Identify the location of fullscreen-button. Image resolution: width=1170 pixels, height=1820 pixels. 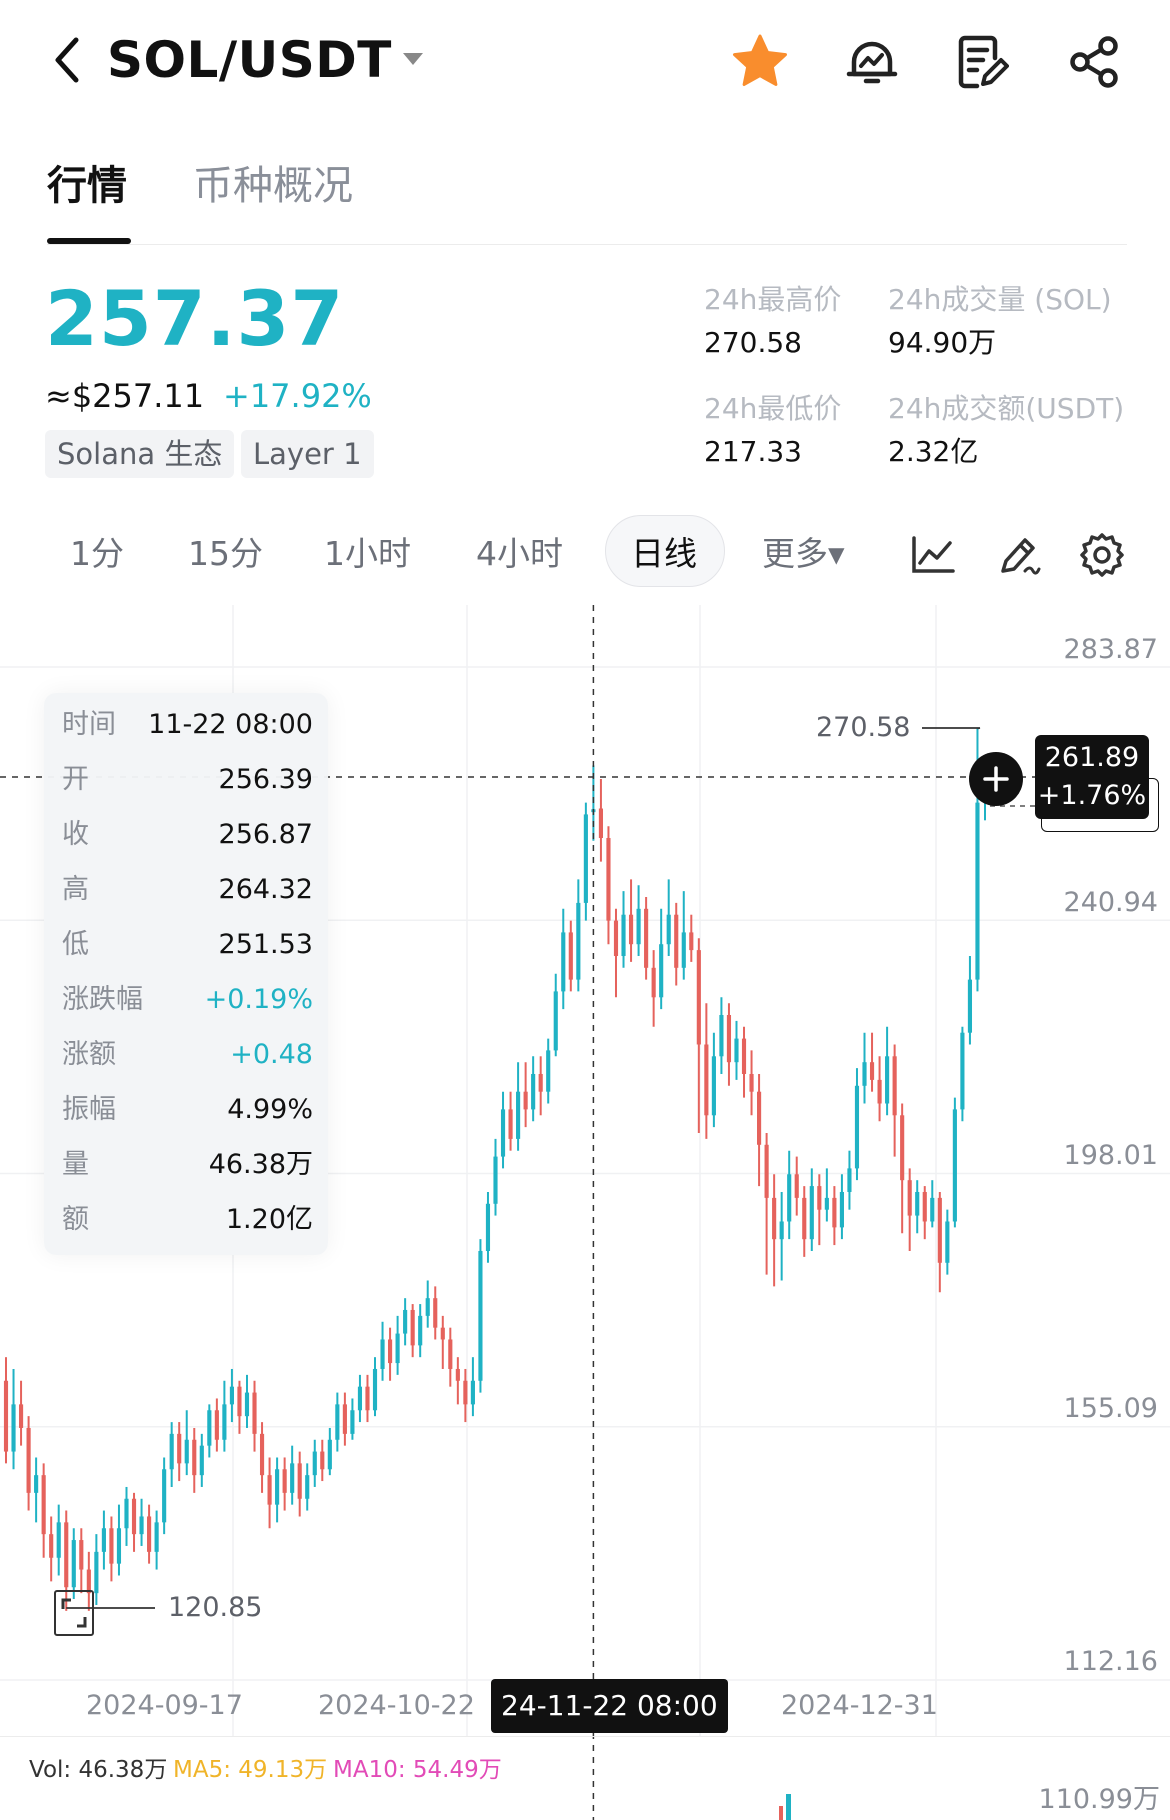
(74, 1613).